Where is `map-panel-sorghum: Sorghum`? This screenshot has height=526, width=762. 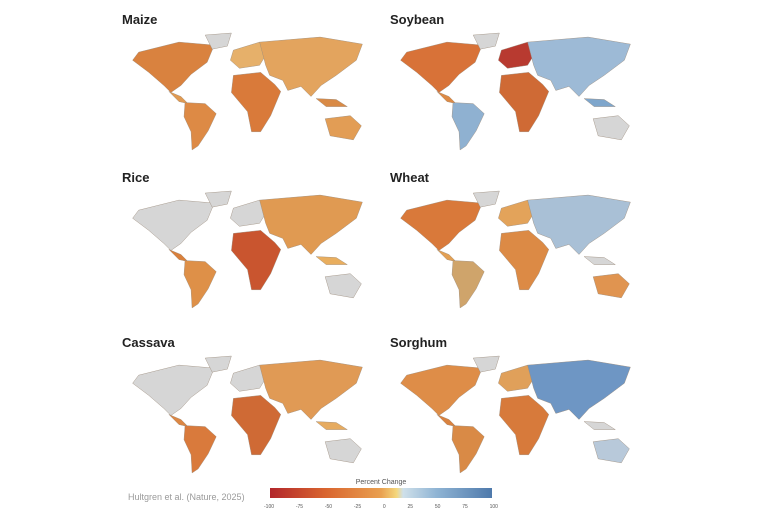
map-panel-sorghum: Sorghum is located at coordinates (517, 410).